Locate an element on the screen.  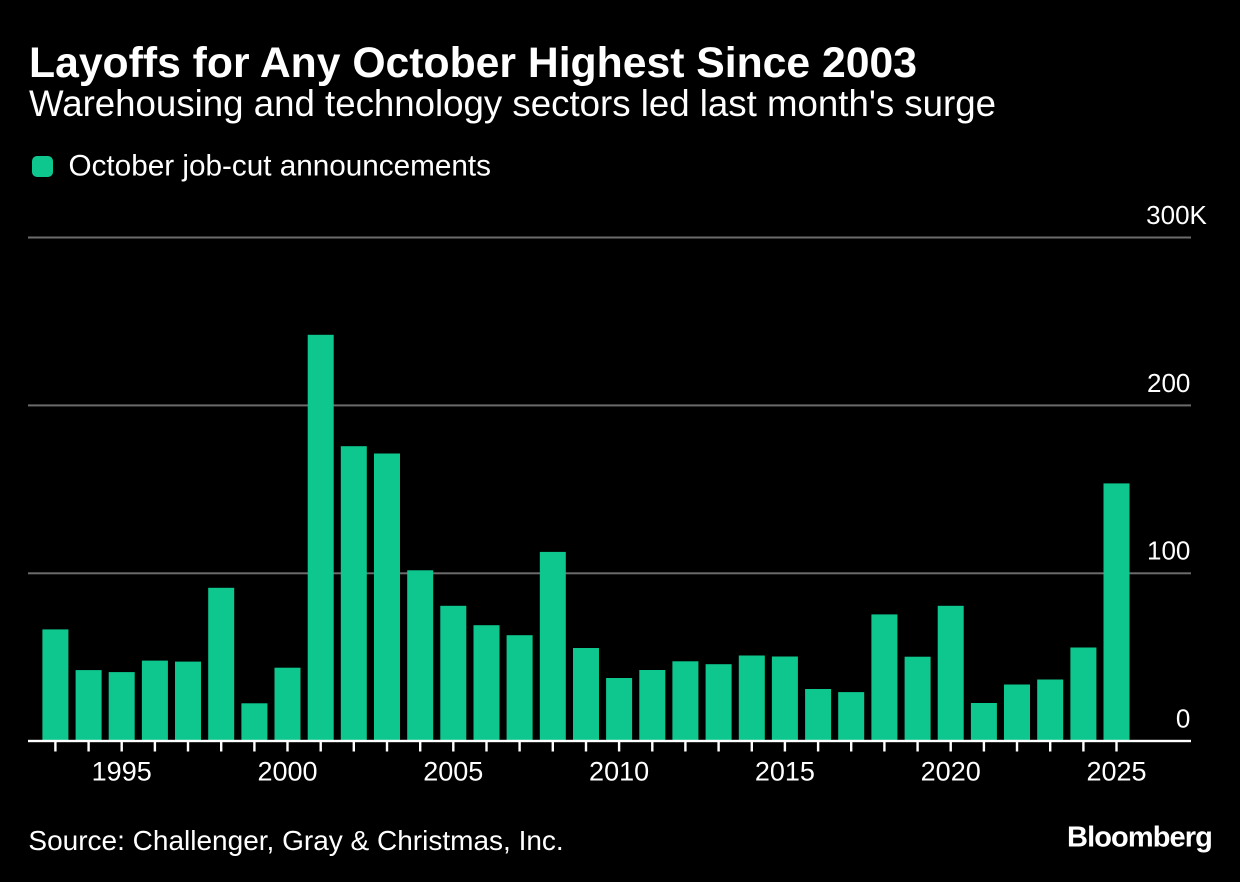
svg-text: 2000 is located at coordinates (287, 772).